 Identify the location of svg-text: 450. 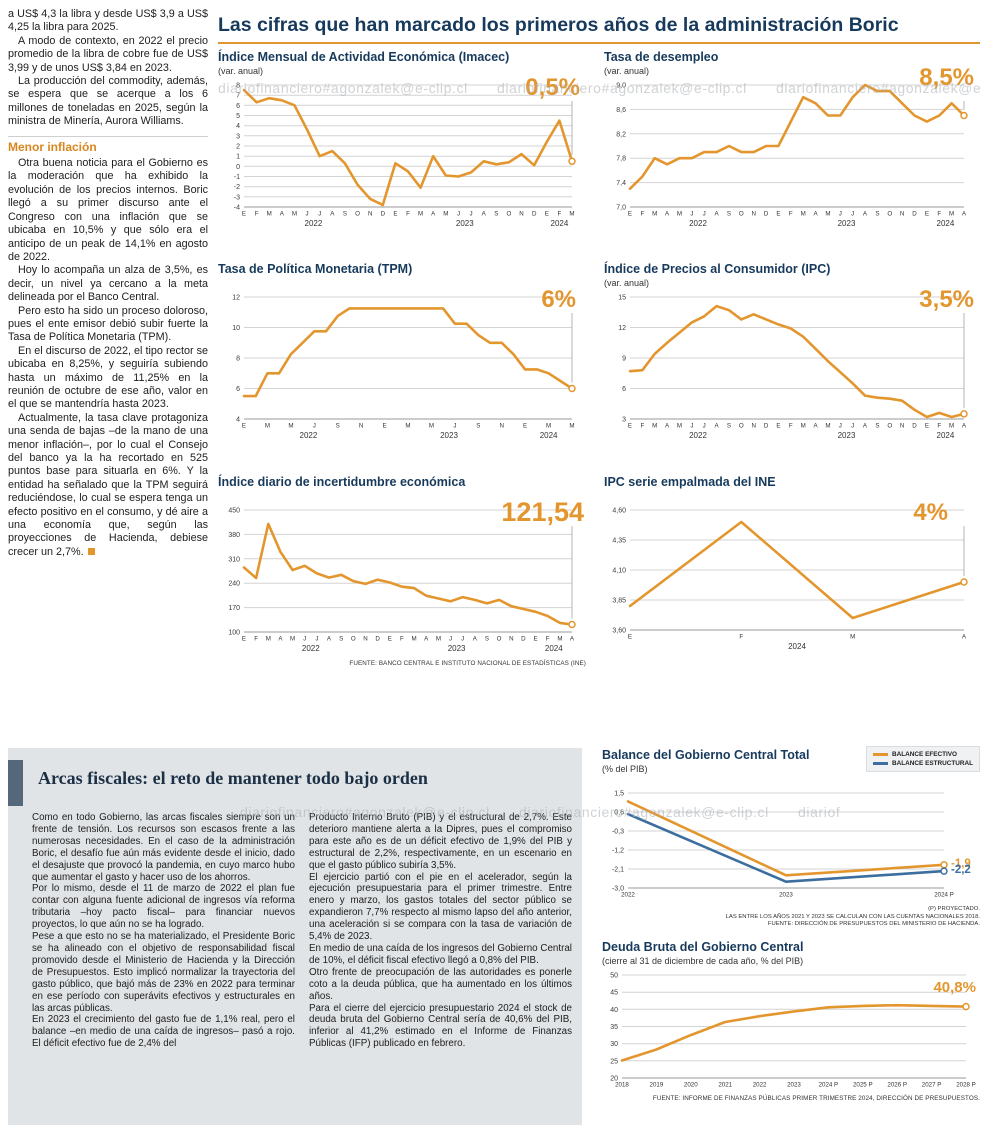
(234, 511).